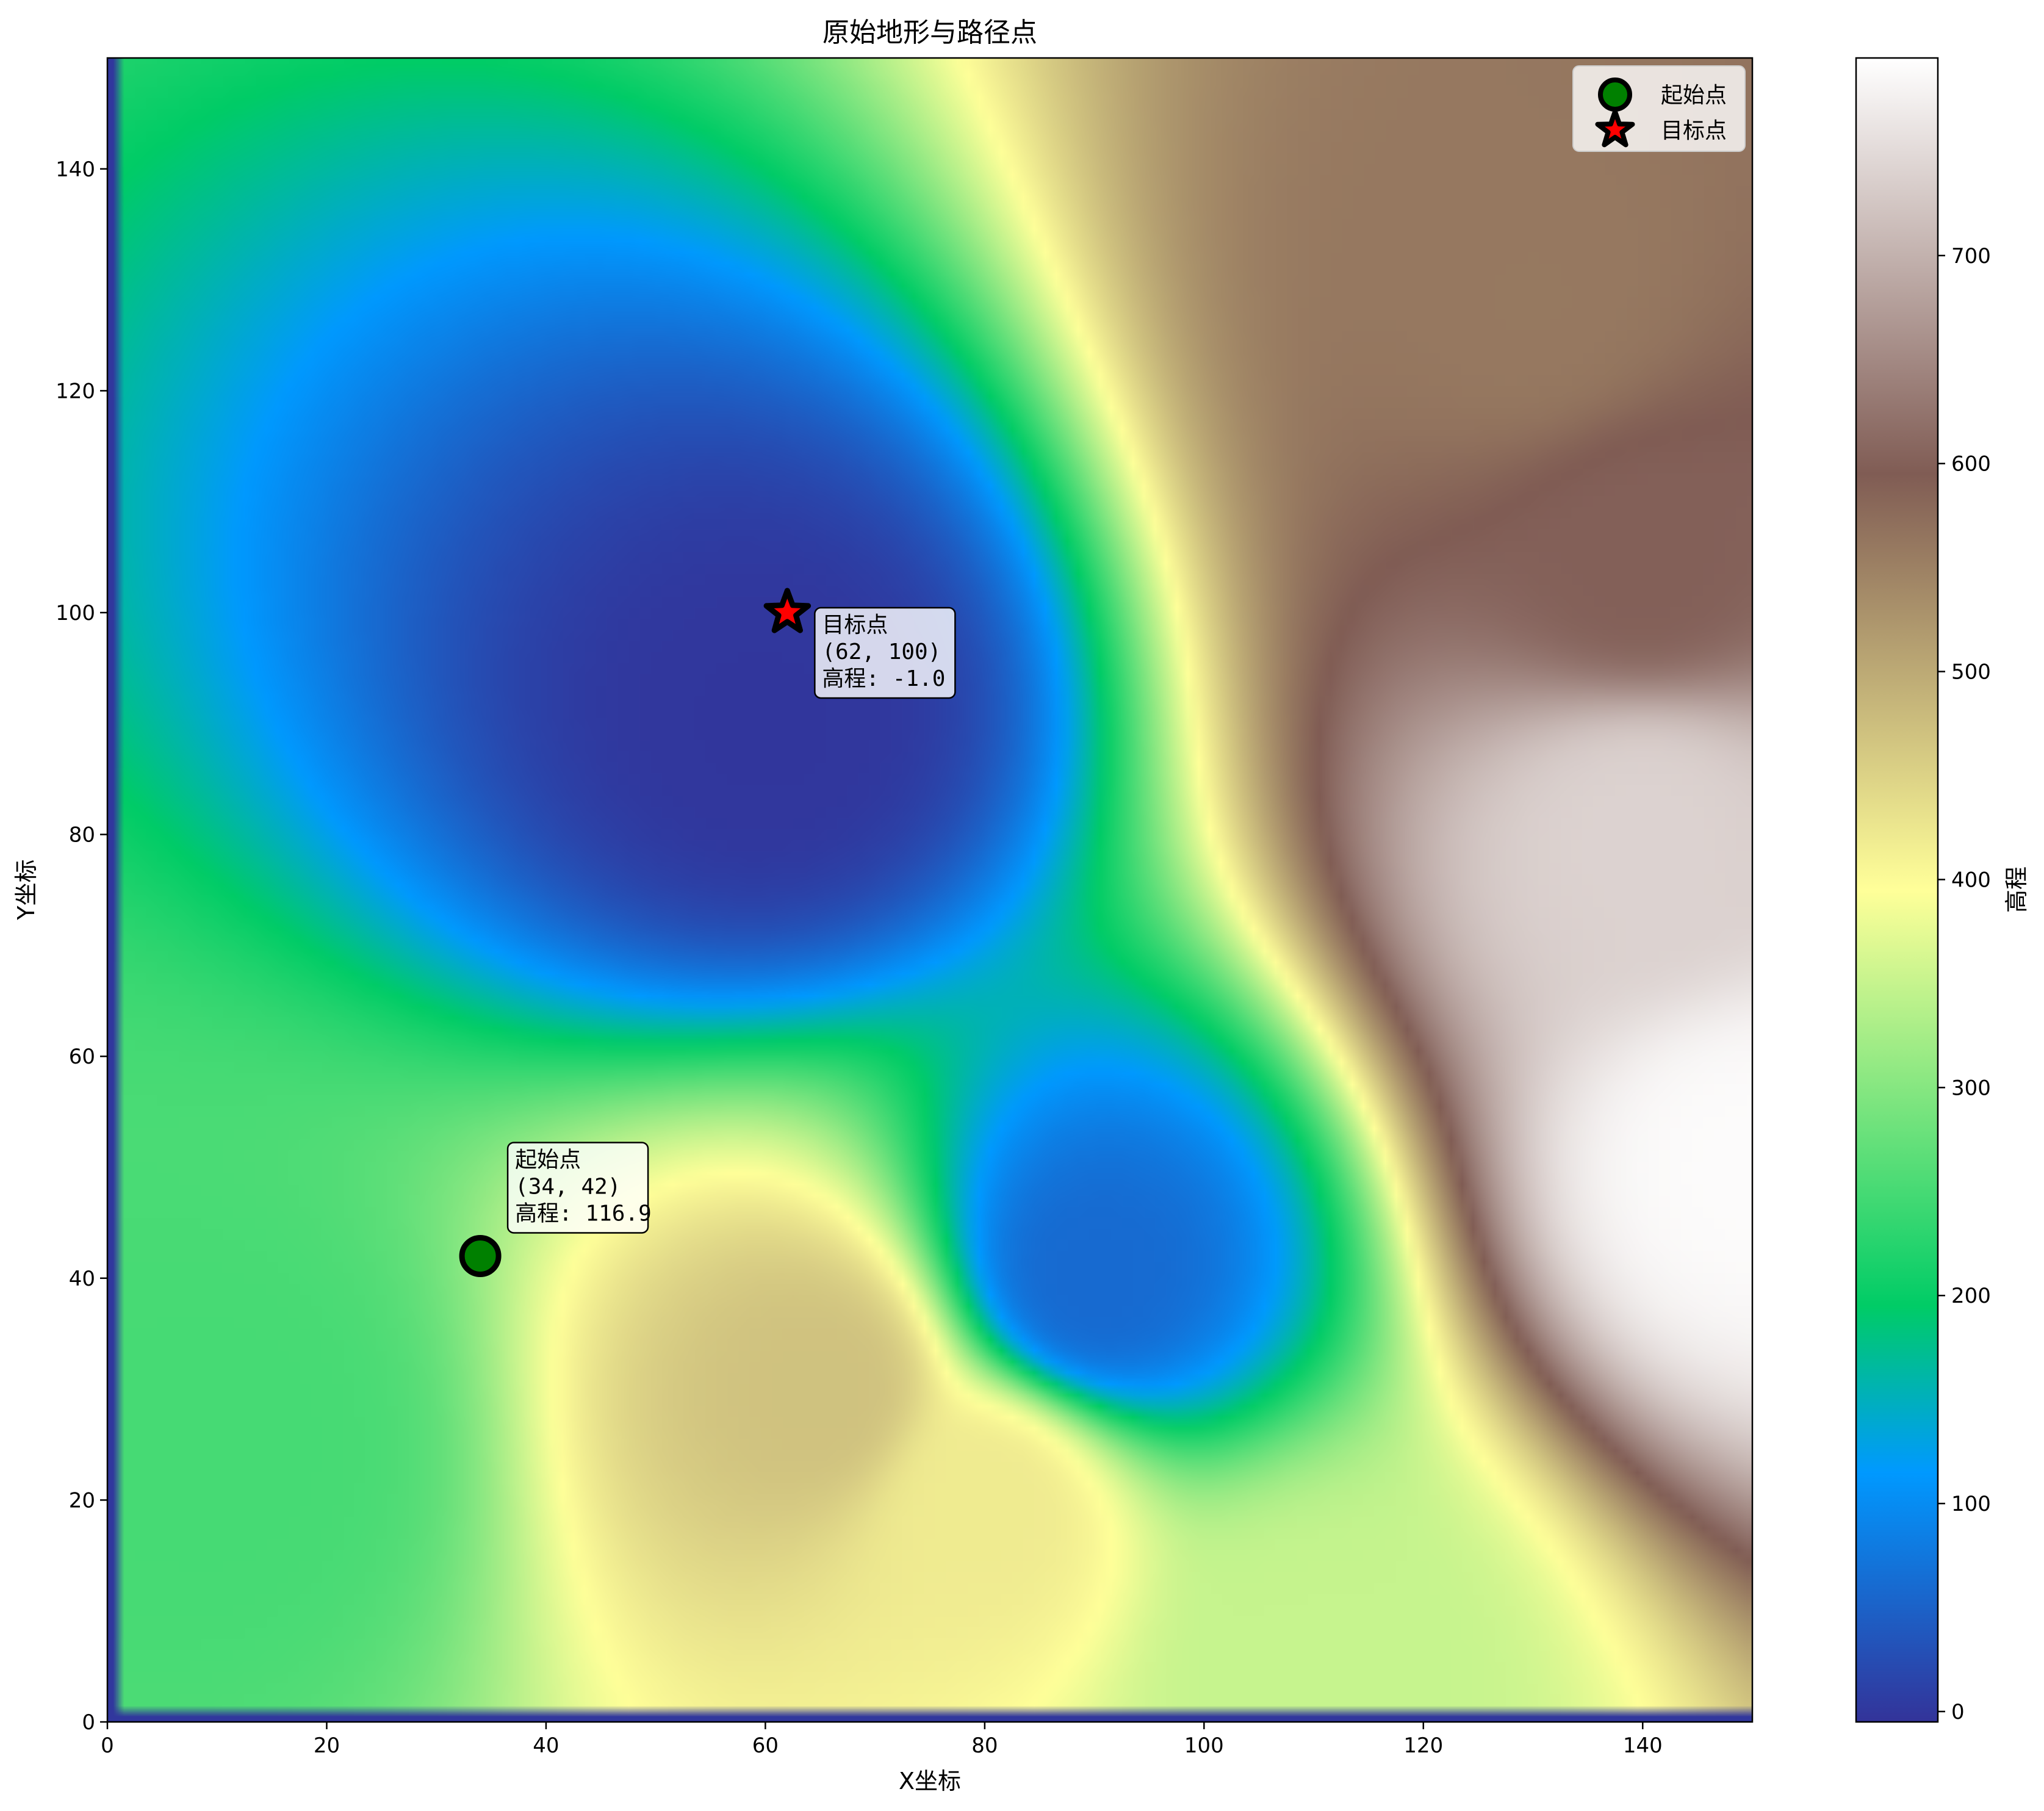 The width and height of the screenshot is (2044, 1811). What do you see at coordinates (855, 625) in the screenshot?
I see `annotation-text: 目标点` at bounding box center [855, 625].